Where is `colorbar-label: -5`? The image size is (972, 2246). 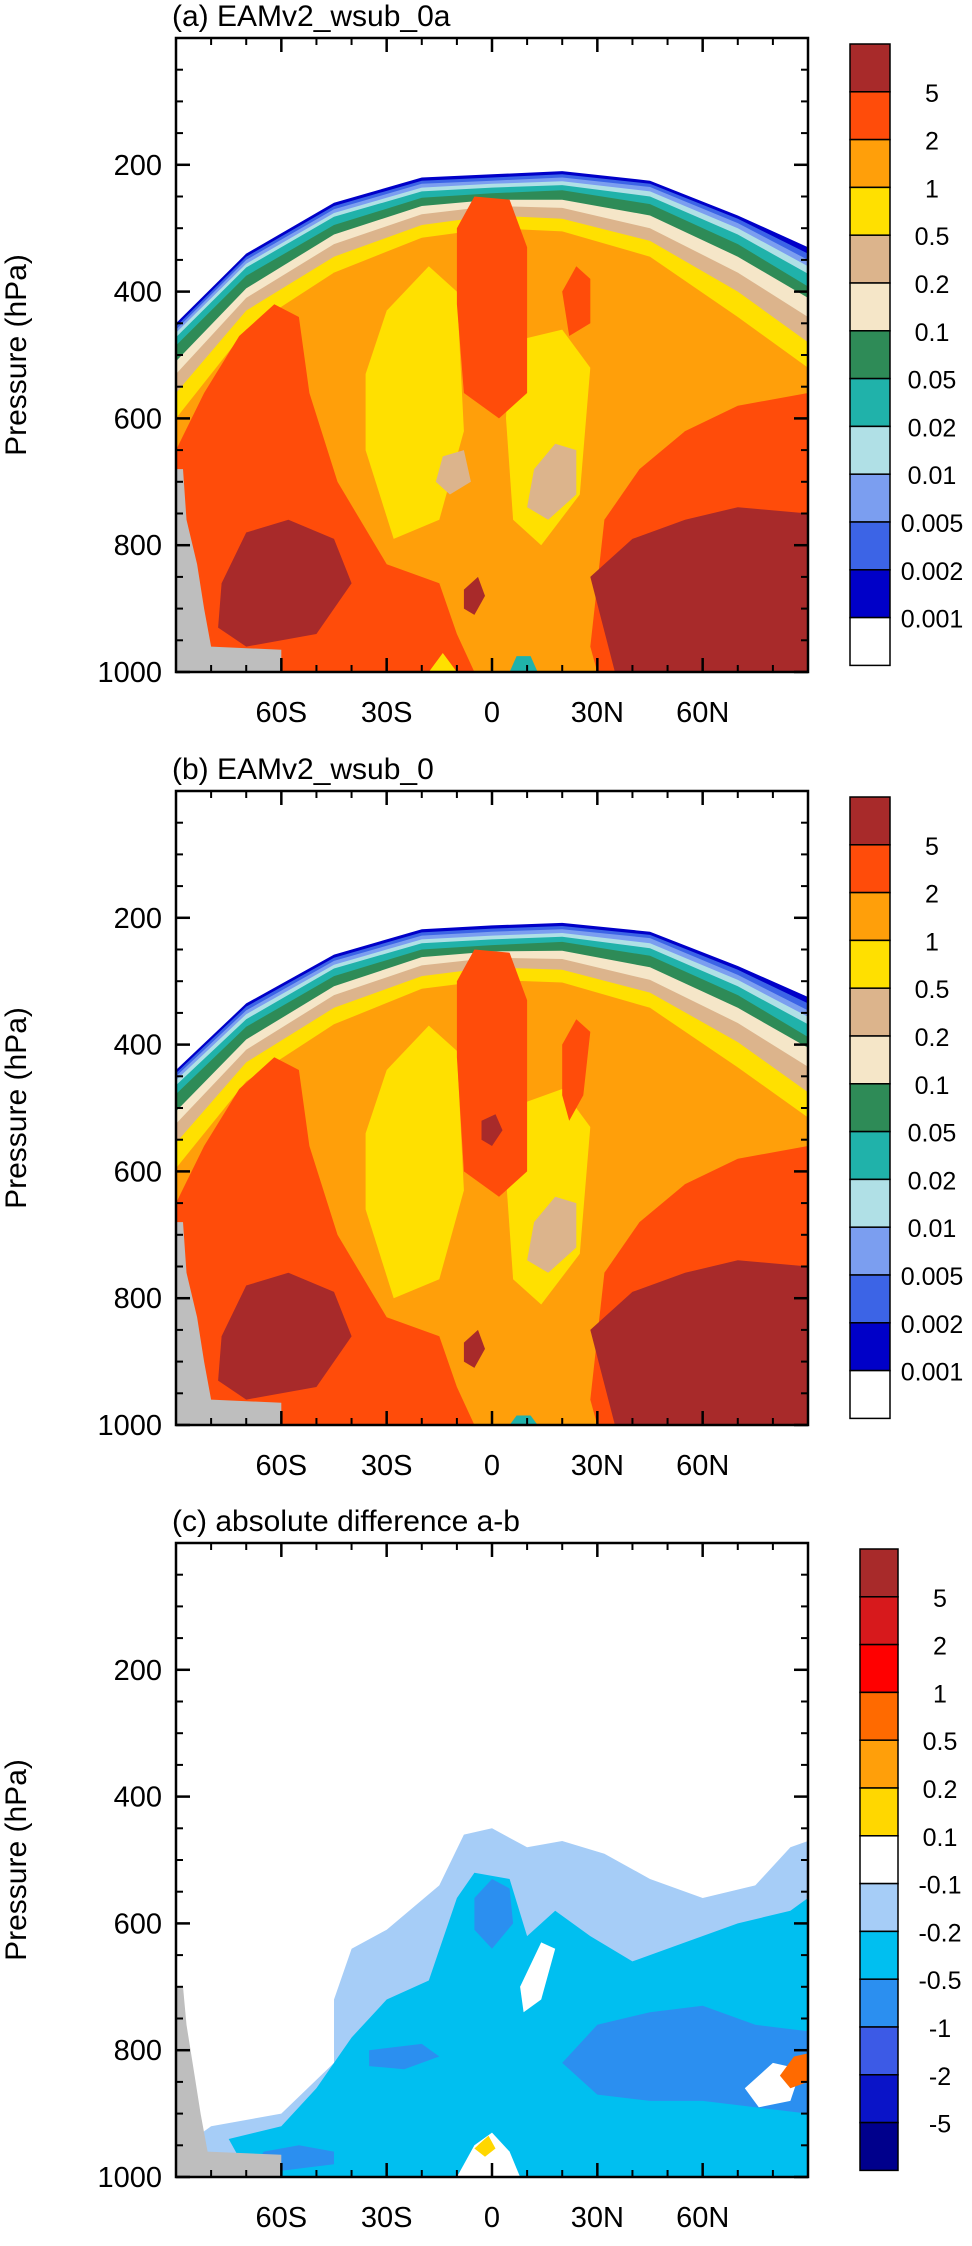
colorbar-label: -5 is located at coordinates (940, 2125).